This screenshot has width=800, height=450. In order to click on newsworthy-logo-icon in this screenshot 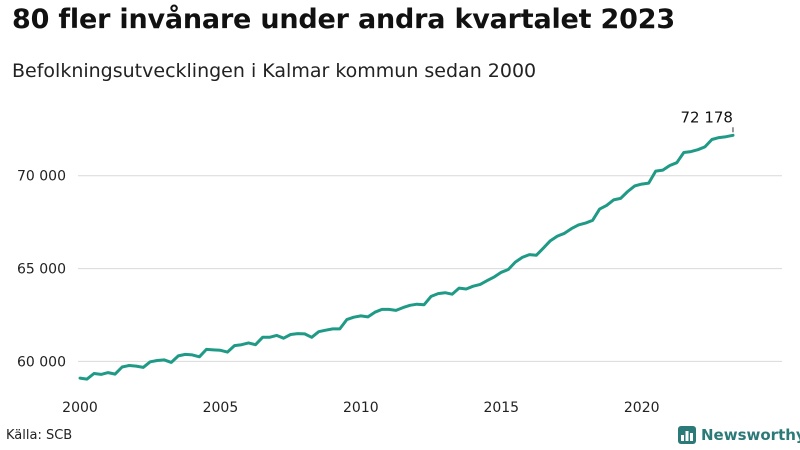, I will do `click(687, 435)`.